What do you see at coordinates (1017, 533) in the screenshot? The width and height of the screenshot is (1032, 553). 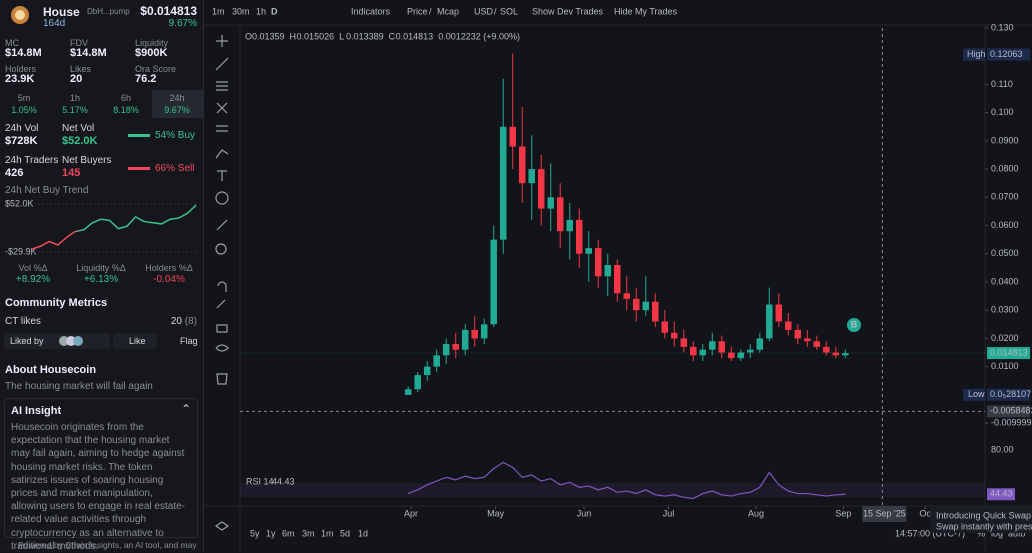 I see `auto-toggle: auto` at bounding box center [1017, 533].